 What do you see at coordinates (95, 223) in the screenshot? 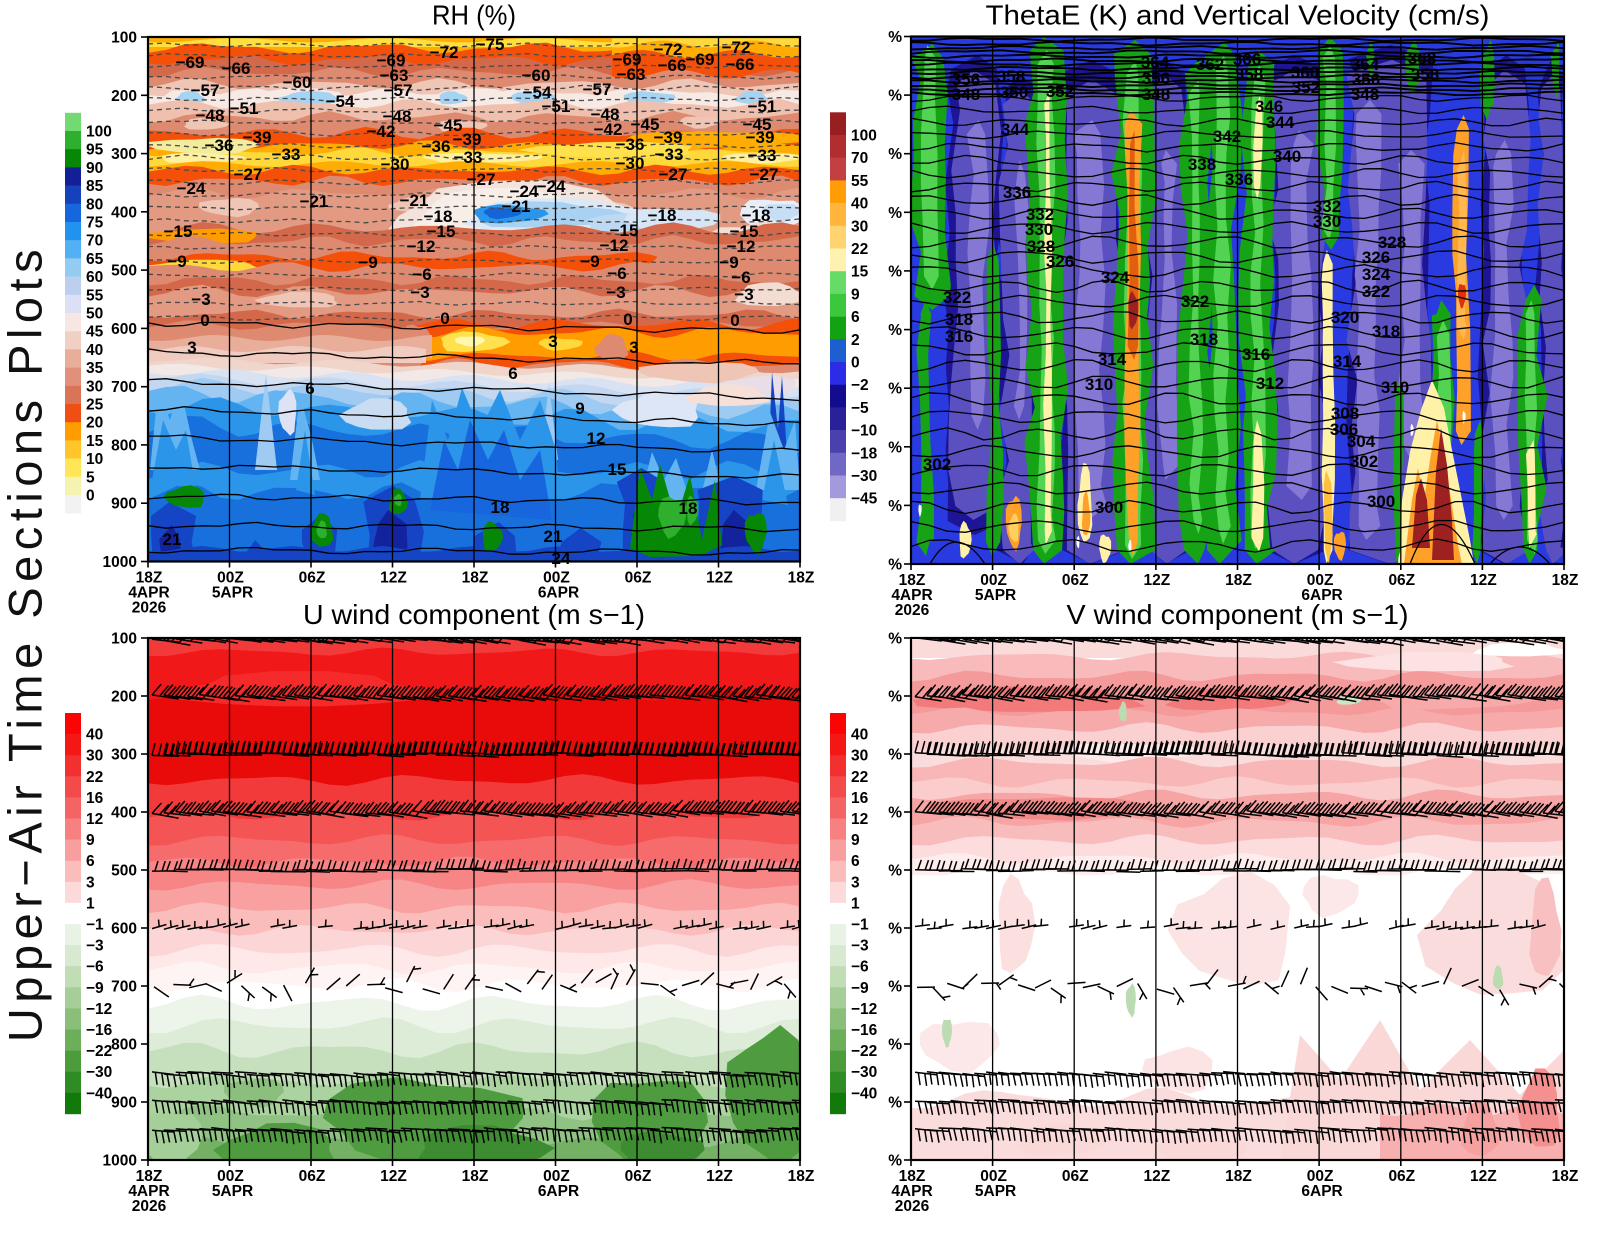
I see `svg-text: 75` at bounding box center [95, 223].